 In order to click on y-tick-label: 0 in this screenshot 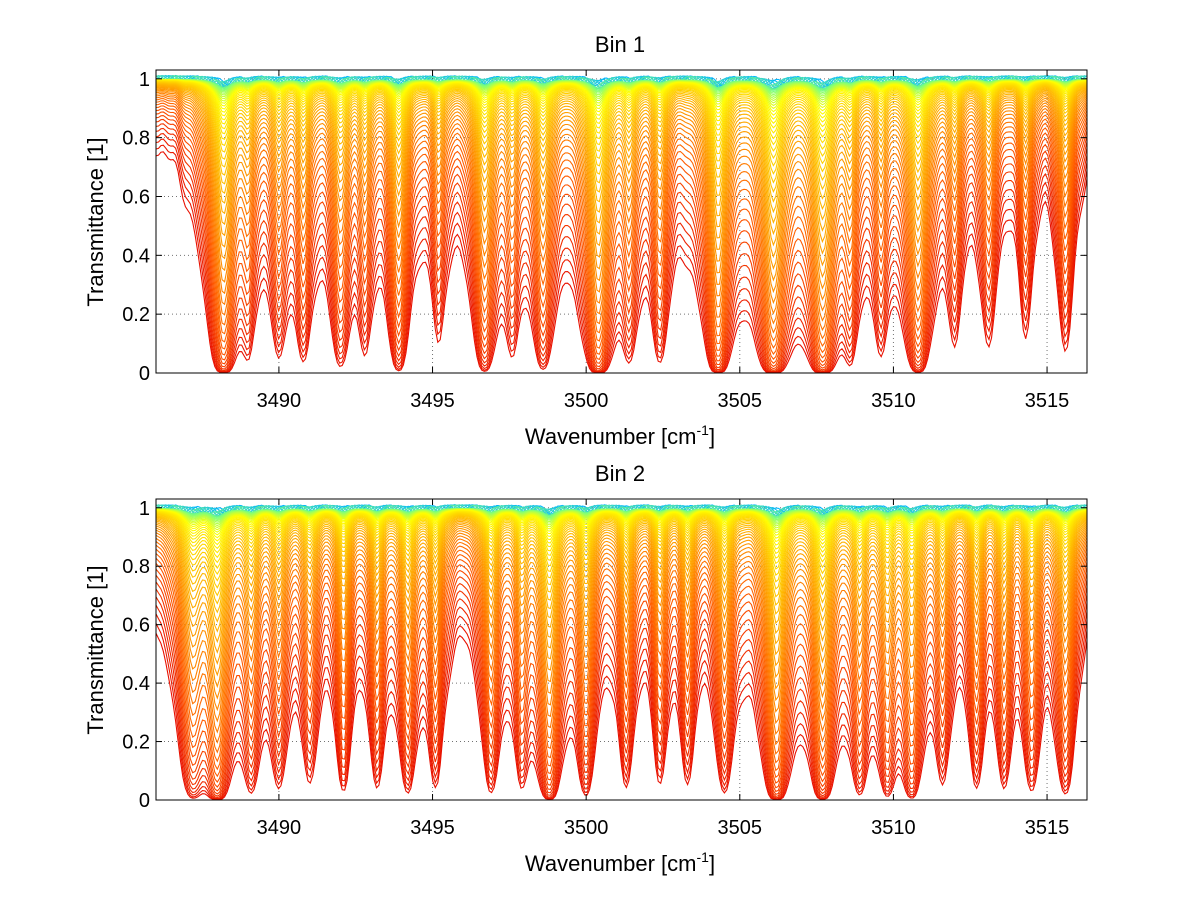, I will do `click(144, 374)`.